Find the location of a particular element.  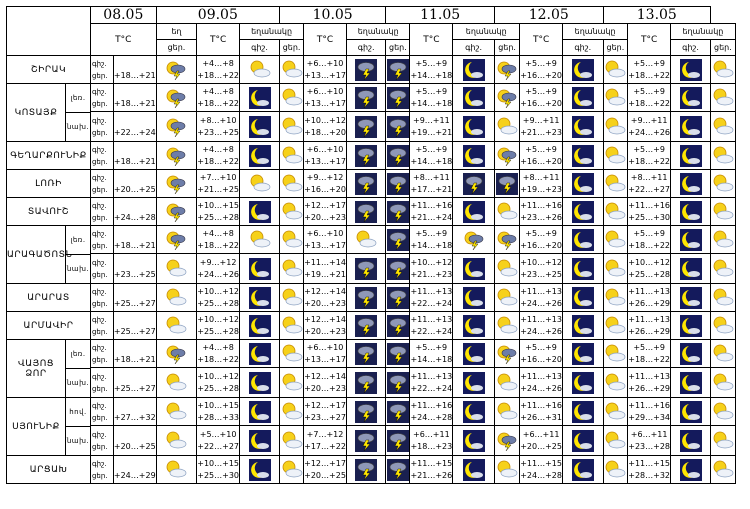

region-name-text: ՎԱՅՈՑ ՁՈՐ is located at coordinates (35, 368).